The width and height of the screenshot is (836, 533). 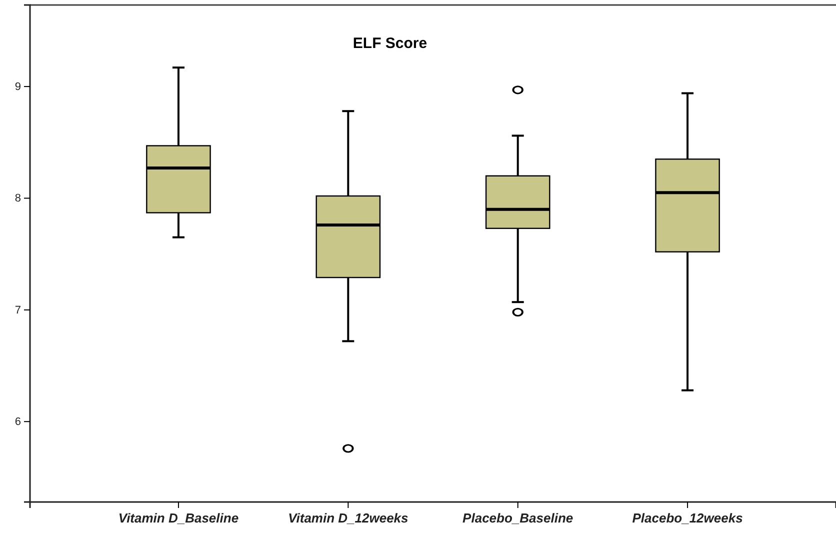 I want to click on y-tick-label: 6, so click(x=17, y=422).